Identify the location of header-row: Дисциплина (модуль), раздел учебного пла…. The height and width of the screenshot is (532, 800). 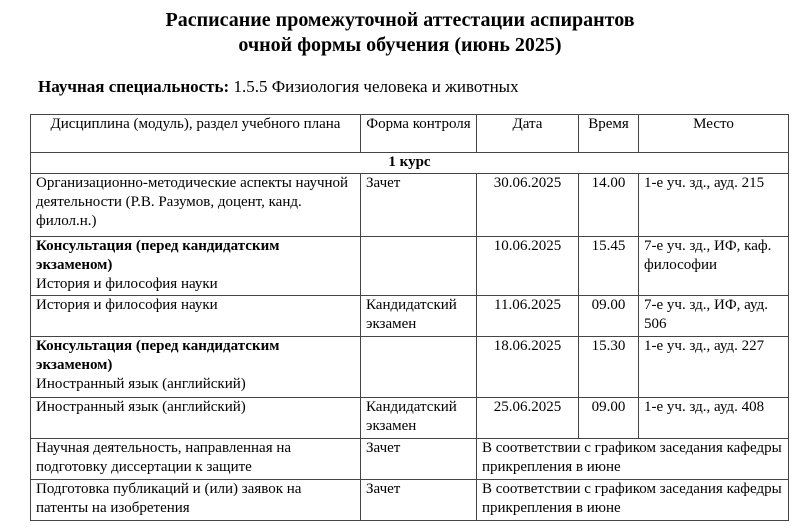
(409, 133).